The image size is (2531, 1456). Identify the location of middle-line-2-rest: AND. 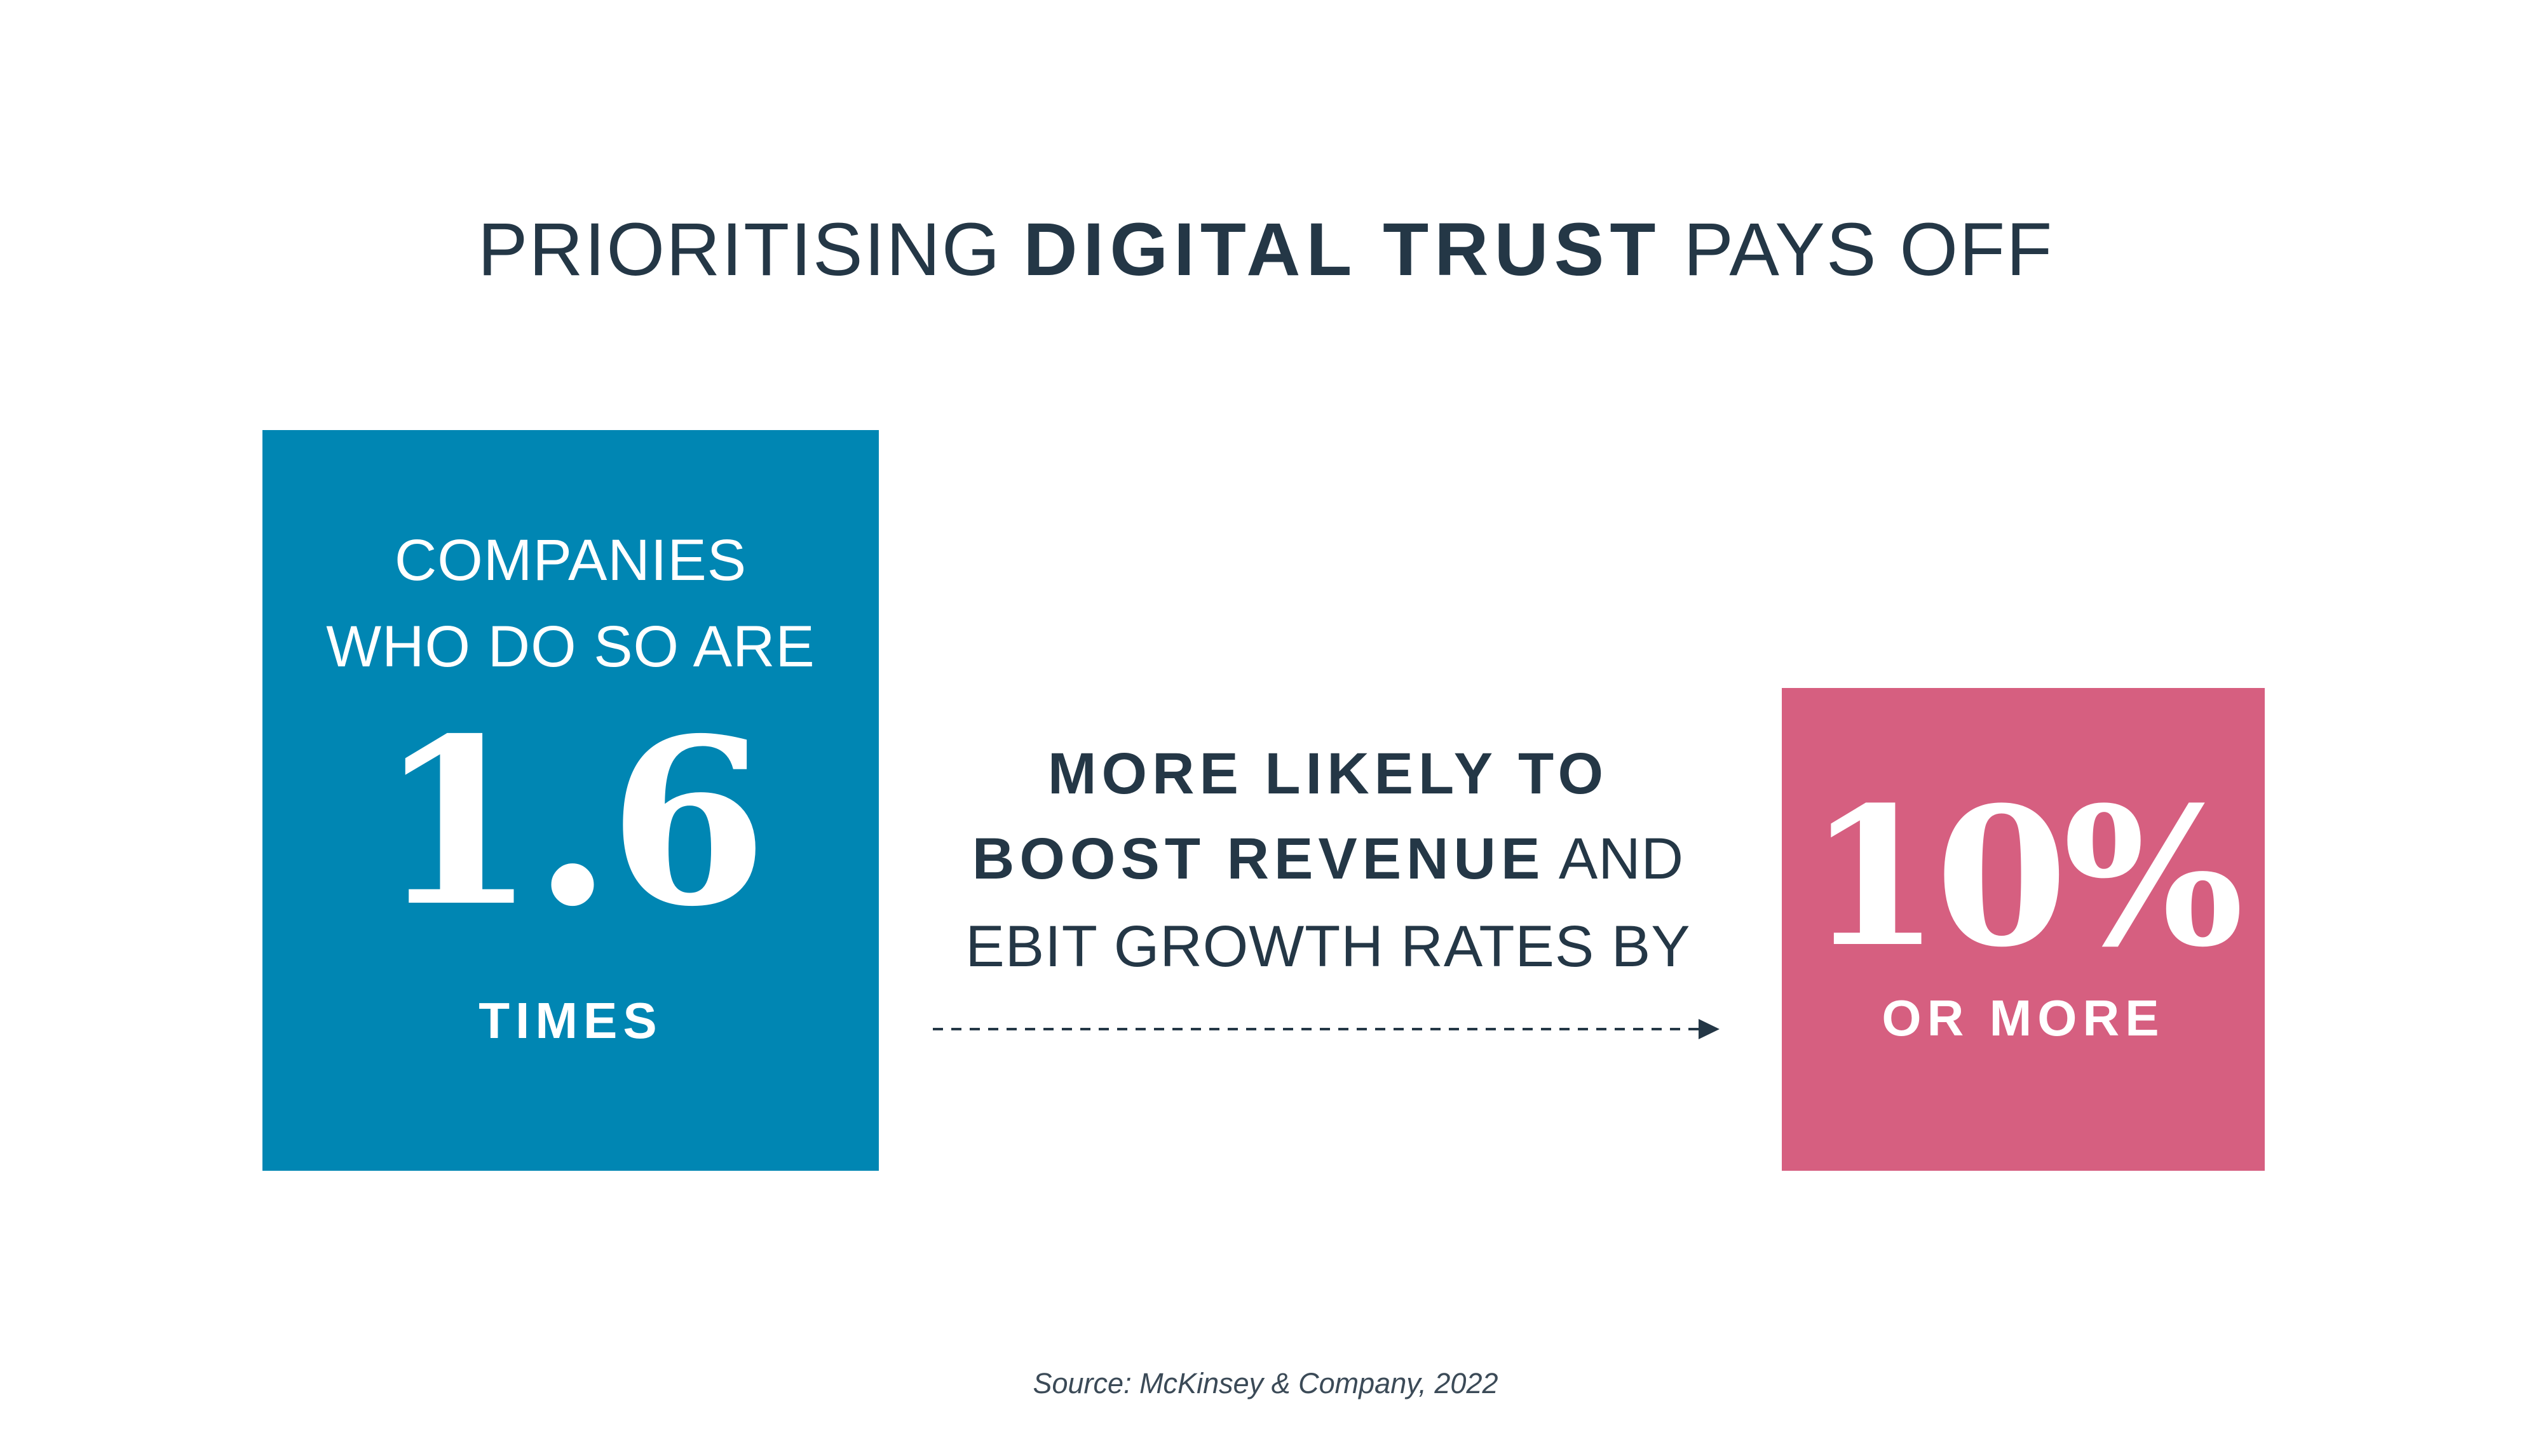
(1615, 858).